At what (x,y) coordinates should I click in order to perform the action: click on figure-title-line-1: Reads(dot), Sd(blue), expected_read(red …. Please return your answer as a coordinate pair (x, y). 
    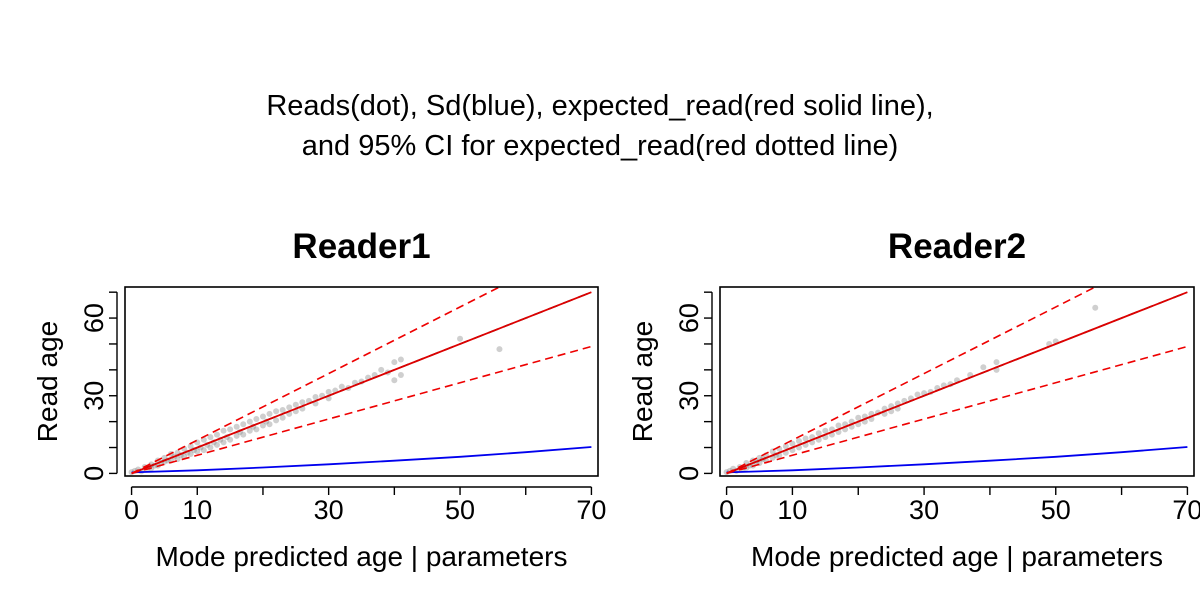
    Looking at the image, I should click on (600, 106).